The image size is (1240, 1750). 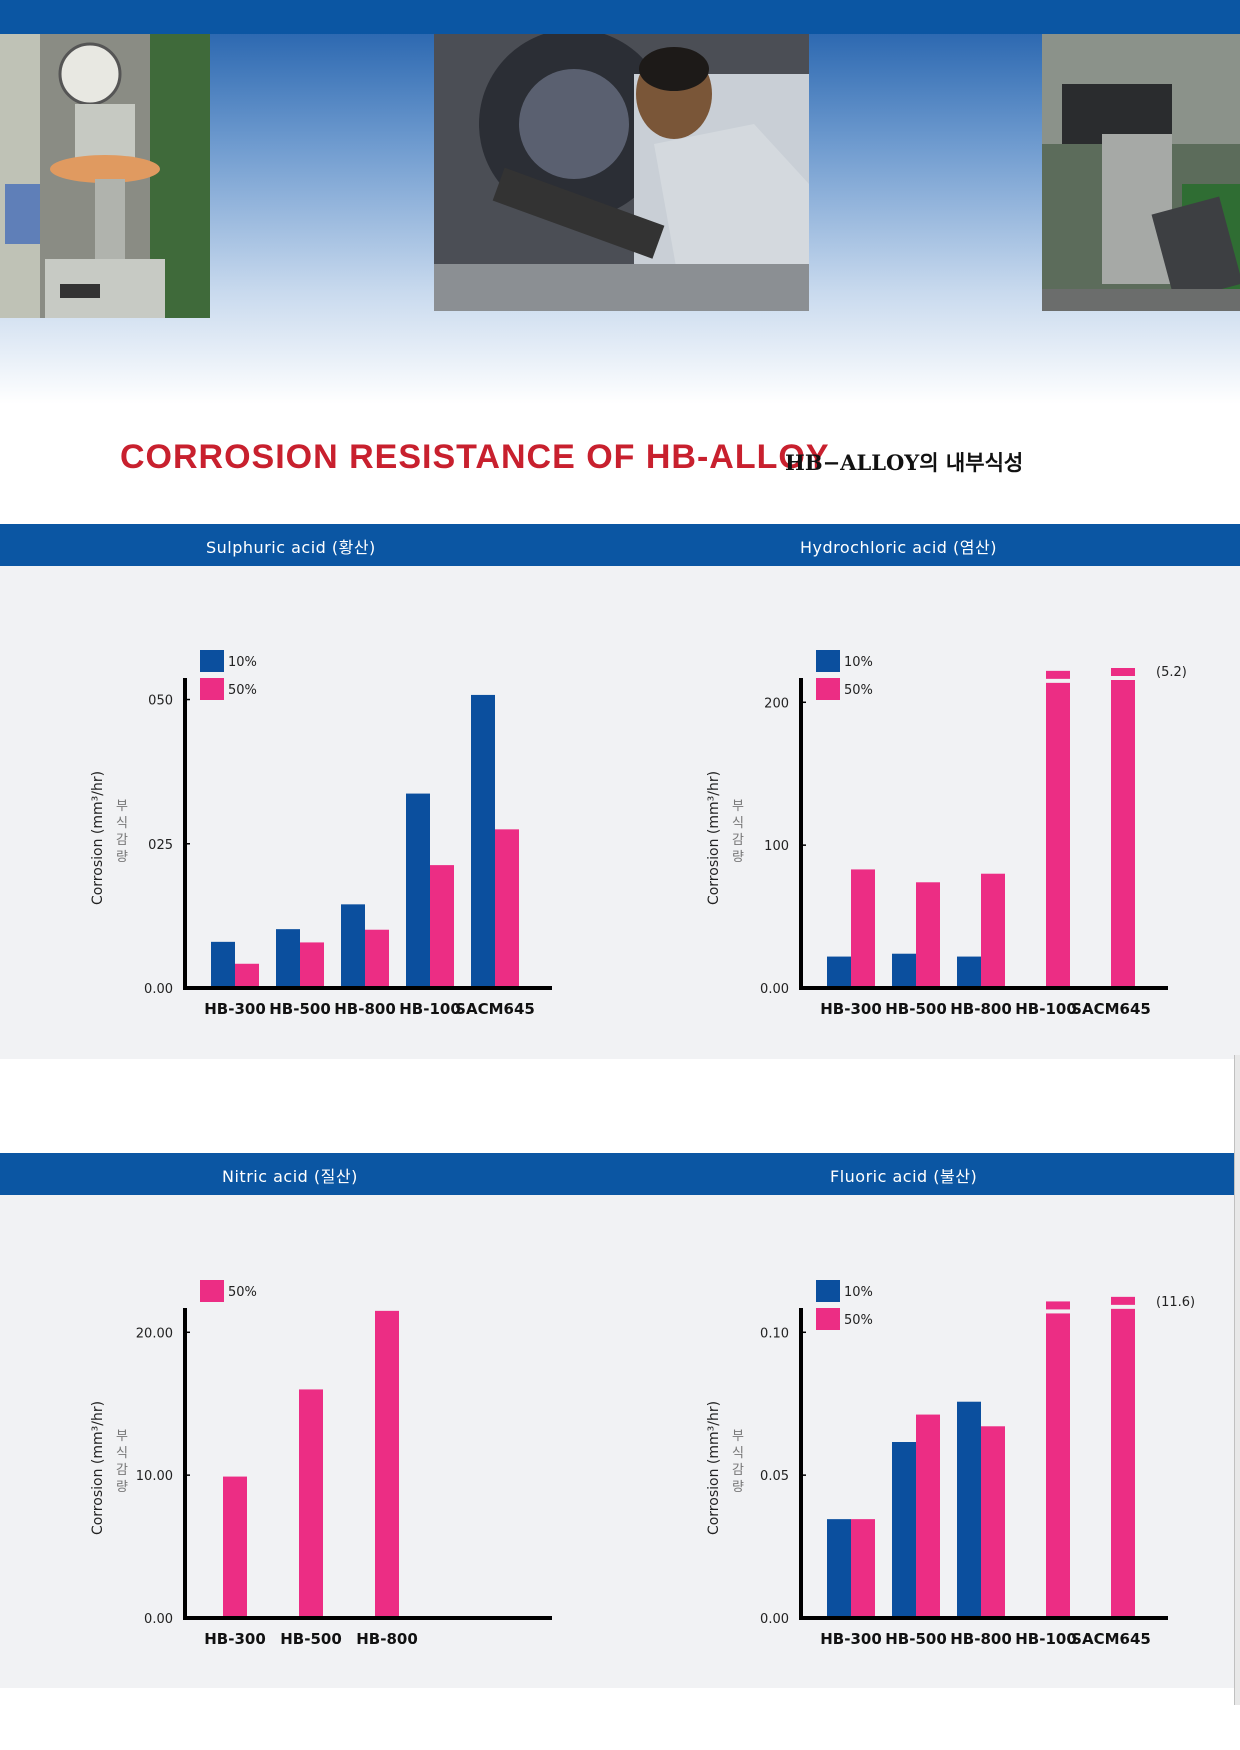 I want to click on page-edge, so click(x=1237, y=1380).